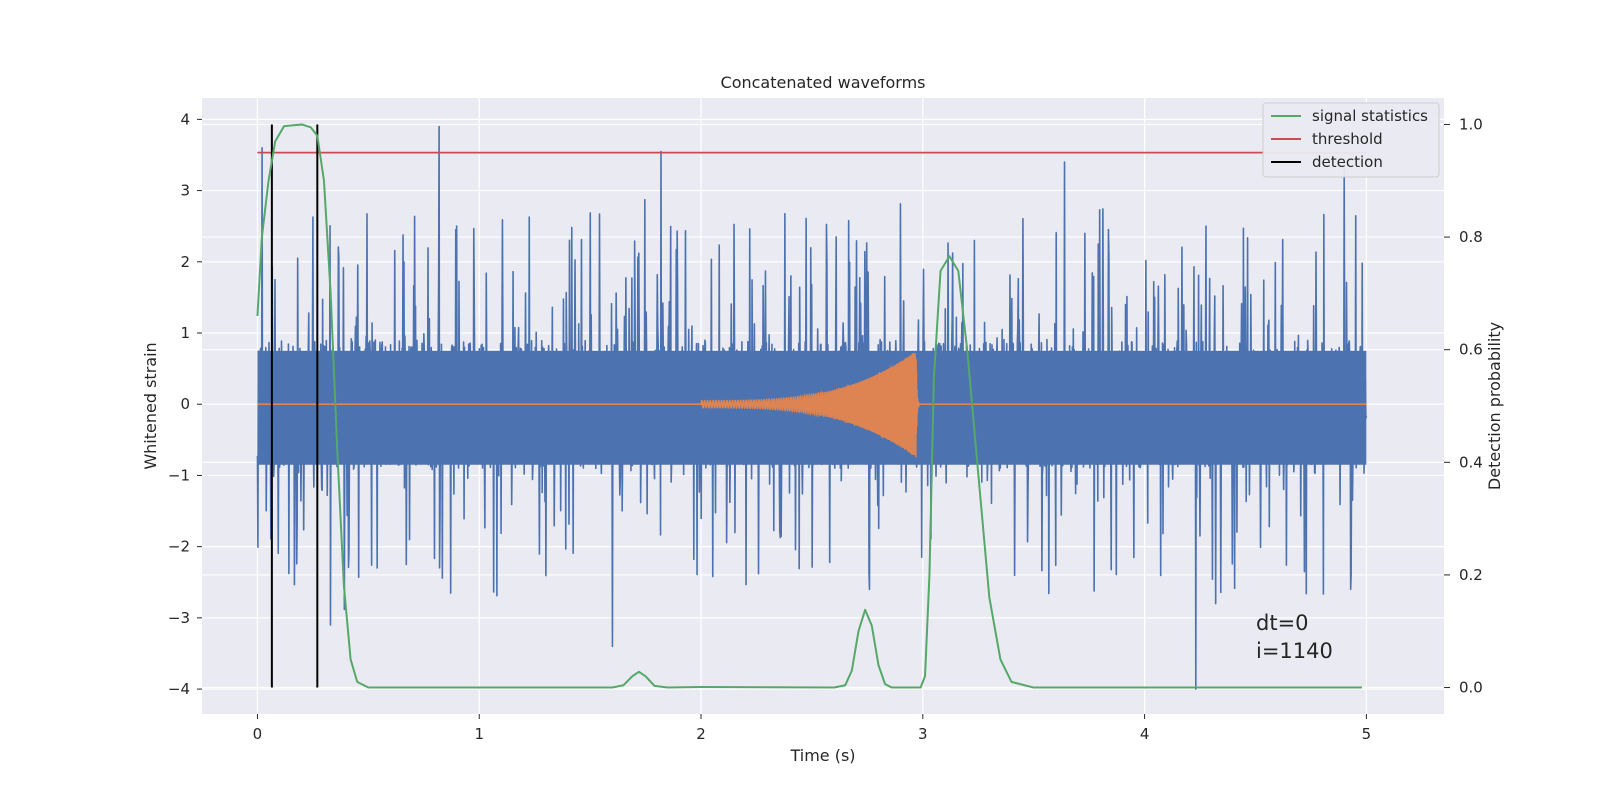  What do you see at coordinates (1347, 139) in the screenshot?
I see `legend-label-threshold: threshold` at bounding box center [1347, 139].